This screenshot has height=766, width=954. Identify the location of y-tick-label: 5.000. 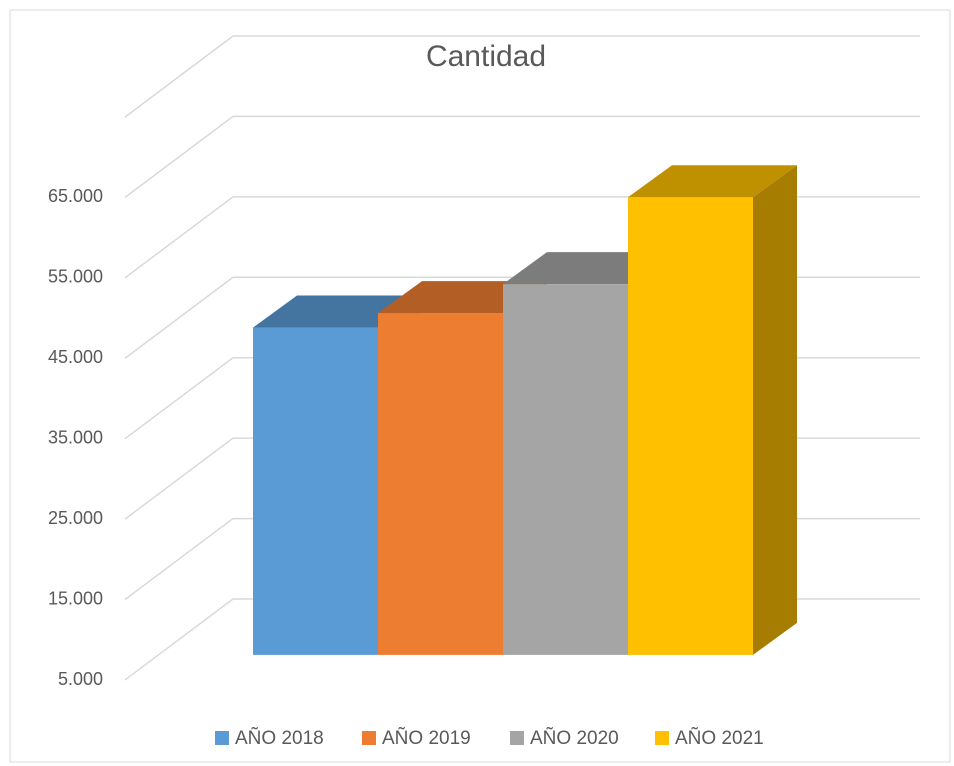
(80, 679).